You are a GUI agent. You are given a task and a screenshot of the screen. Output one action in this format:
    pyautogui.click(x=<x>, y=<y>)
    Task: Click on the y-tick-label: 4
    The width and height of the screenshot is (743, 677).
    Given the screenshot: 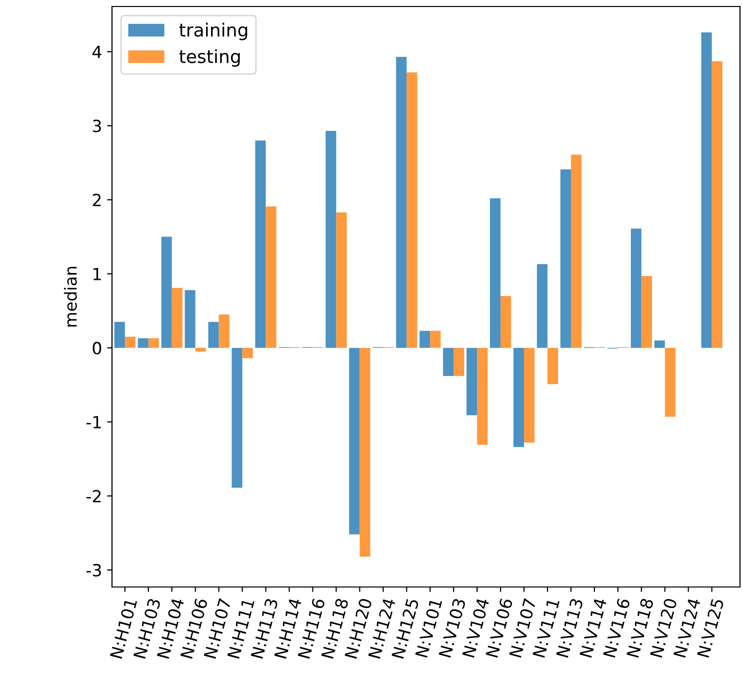 What is the action you would take?
    pyautogui.click(x=97, y=52)
    